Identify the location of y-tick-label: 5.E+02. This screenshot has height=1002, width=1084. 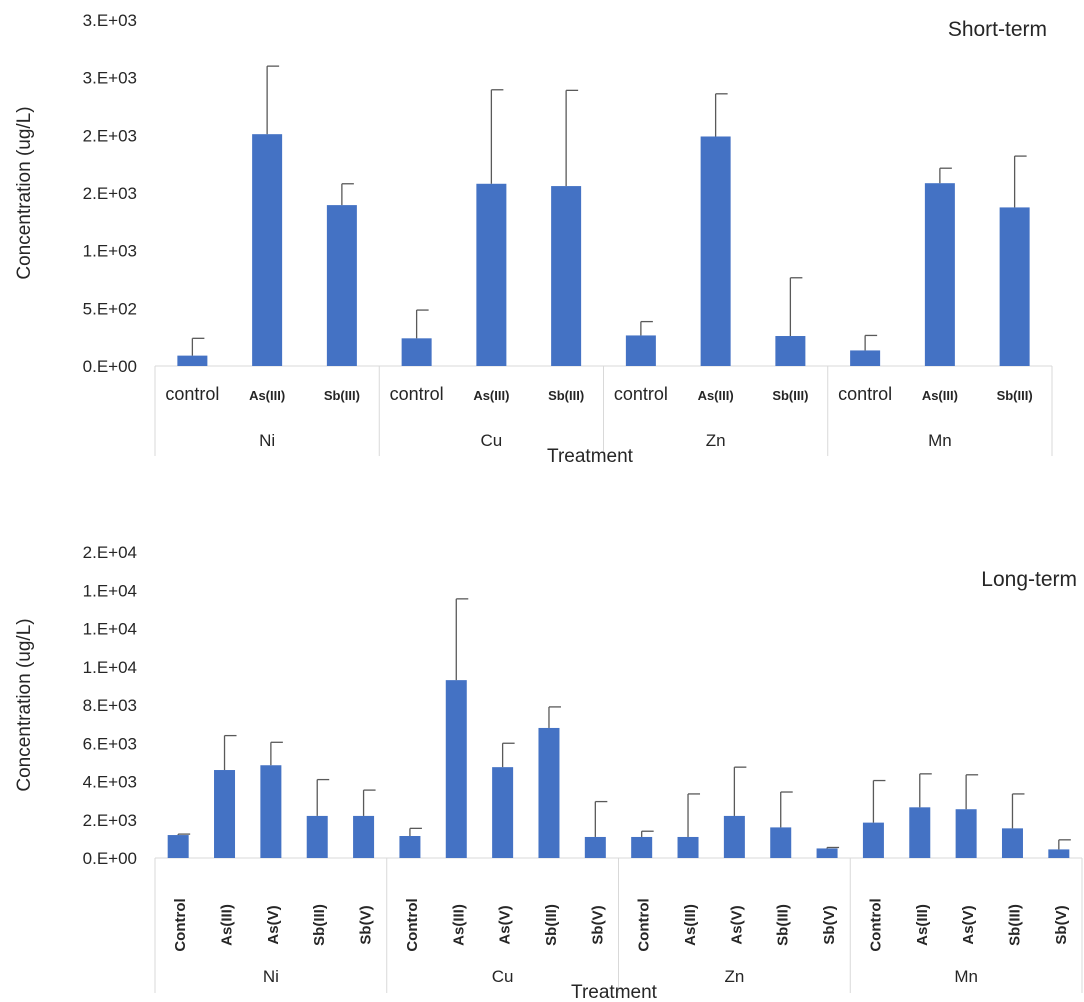
(110, 308).